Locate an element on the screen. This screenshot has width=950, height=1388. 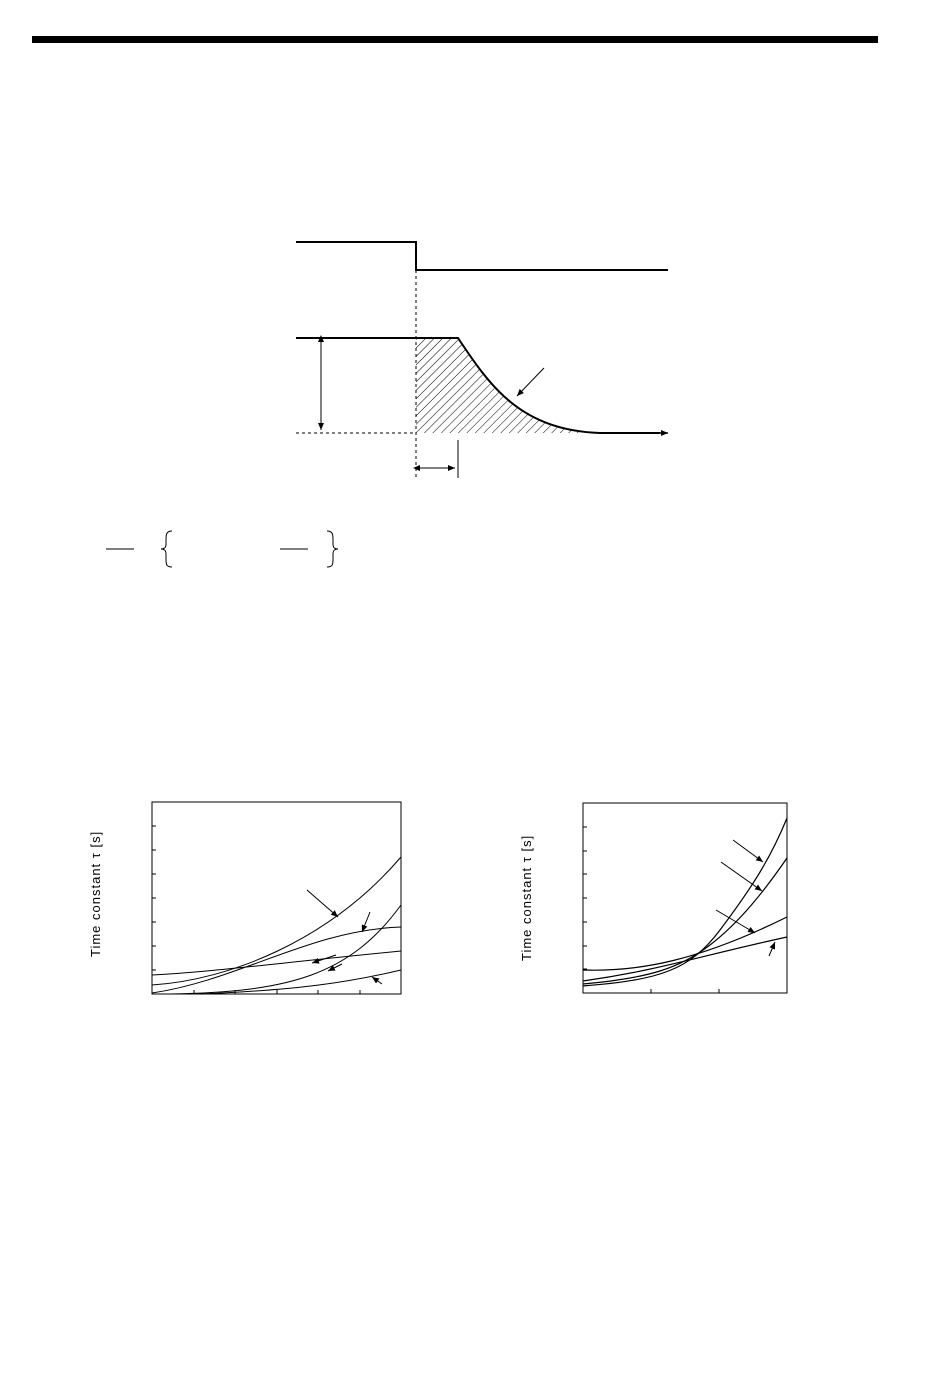
graph-left is located at coordinates (276, 898).